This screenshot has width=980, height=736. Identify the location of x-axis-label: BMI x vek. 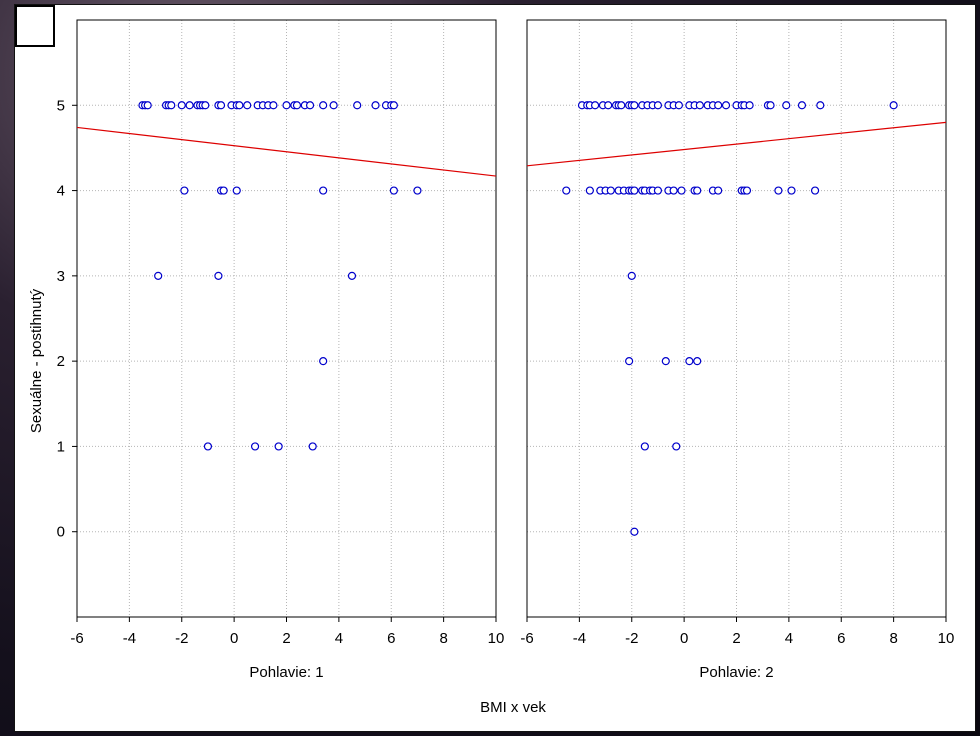
(513, 707).